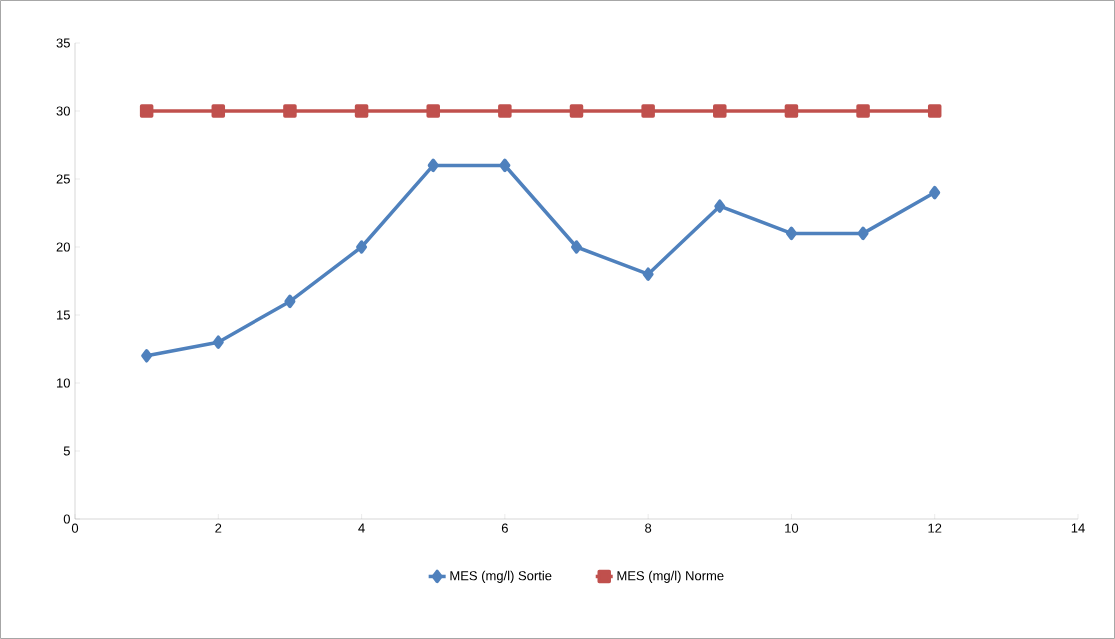 Image resolution: width=1115 pixels, height=639 pixels. Describe the element at coordinates (63, 383) in the screenshot. I see `y-tick-label: 10` at that location.